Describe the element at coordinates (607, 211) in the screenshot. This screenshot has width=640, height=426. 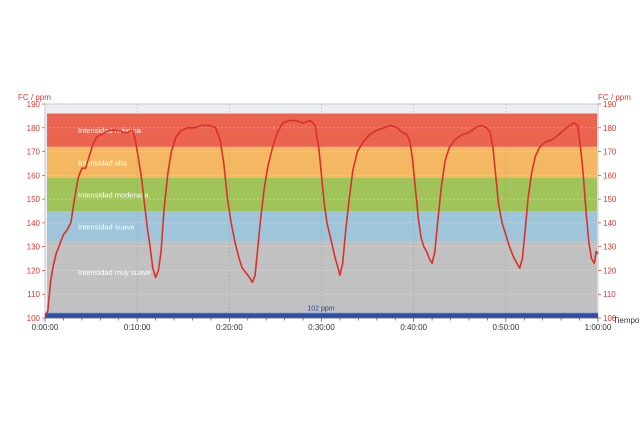
I see `y-axis-right: 100 110 120 130 140 150 160 170 180 190` at that location.